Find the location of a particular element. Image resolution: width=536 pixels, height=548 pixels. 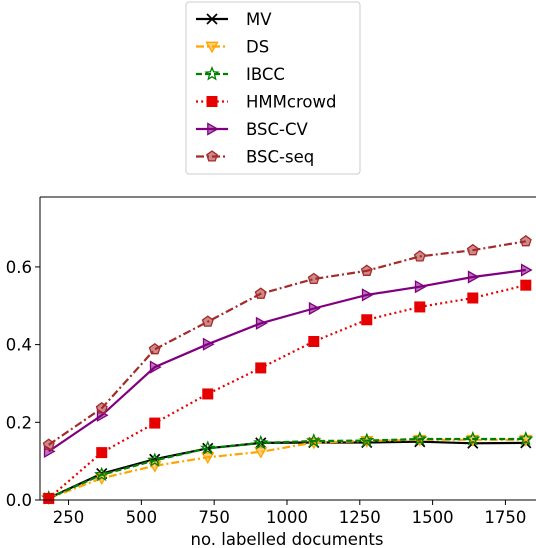

legend-entry-hmmcrowd: HMMcrowd is located at coordinates (266, 102).